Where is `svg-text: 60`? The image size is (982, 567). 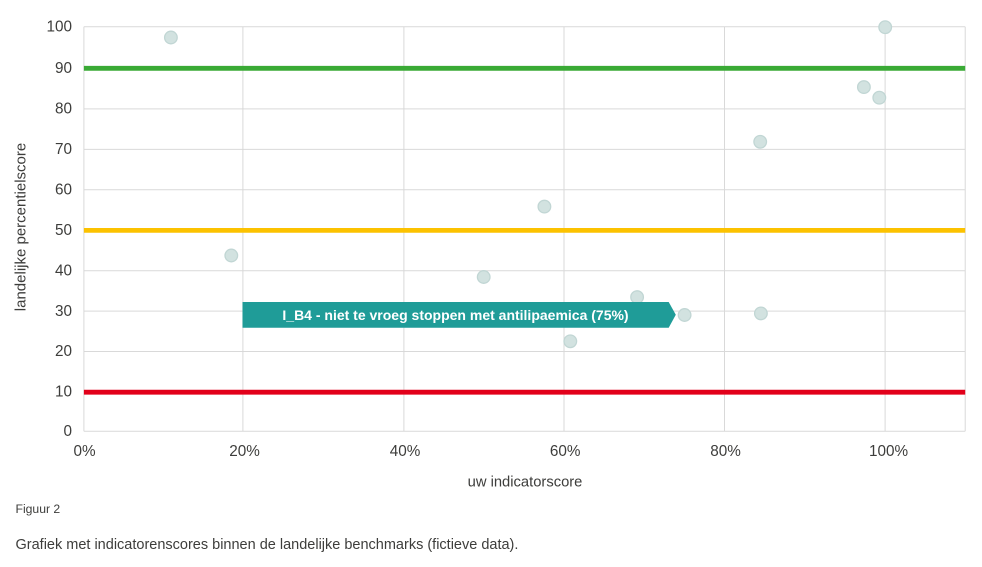 svg-text: 60 is located at coordinates (63, 190).